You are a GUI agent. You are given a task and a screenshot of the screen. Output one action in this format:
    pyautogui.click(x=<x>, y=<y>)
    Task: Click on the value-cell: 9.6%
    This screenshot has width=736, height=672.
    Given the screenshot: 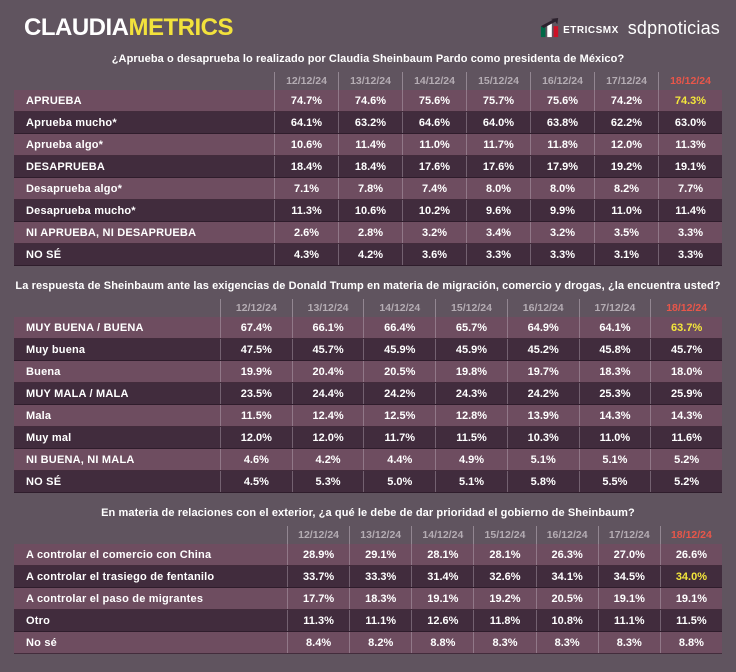 What is the action you would take?
    pyautogui.click(x=498, y=210)
    